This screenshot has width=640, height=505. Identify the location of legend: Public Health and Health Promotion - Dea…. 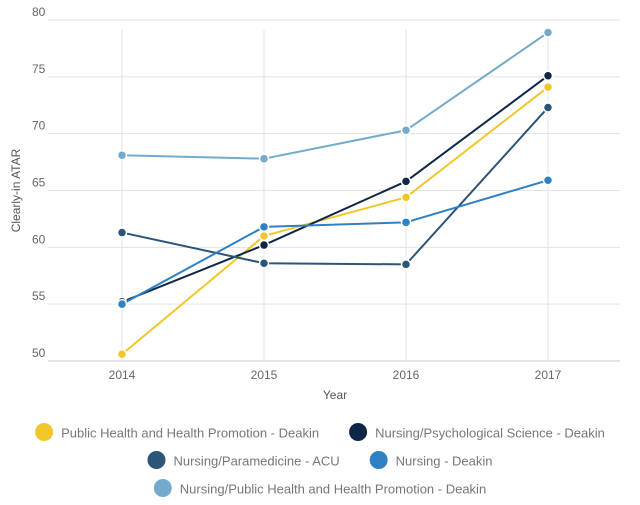
(320, 460).